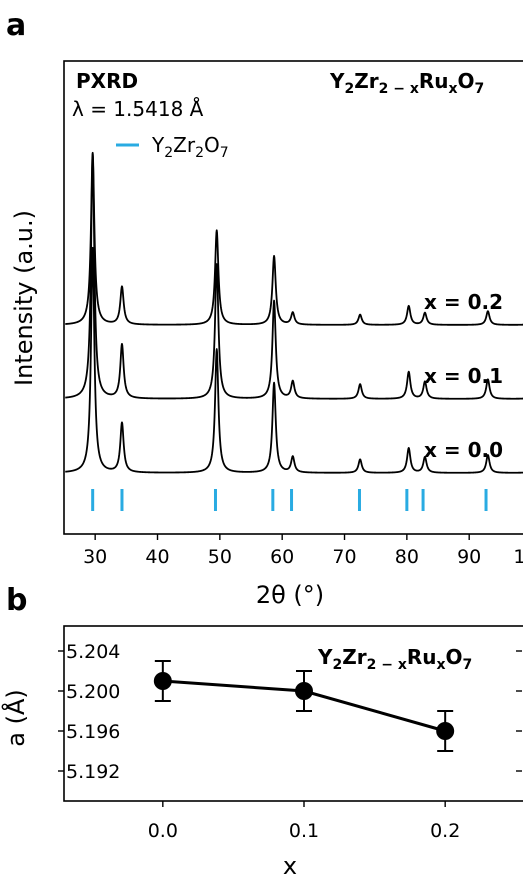 This screenshot has height=880, width=523. What do you see at coordinates (406, 83) in the screenshot?
I see `formula-label-a: Y2Zr2 − xRuxO7` at bounding box center [406, 83].